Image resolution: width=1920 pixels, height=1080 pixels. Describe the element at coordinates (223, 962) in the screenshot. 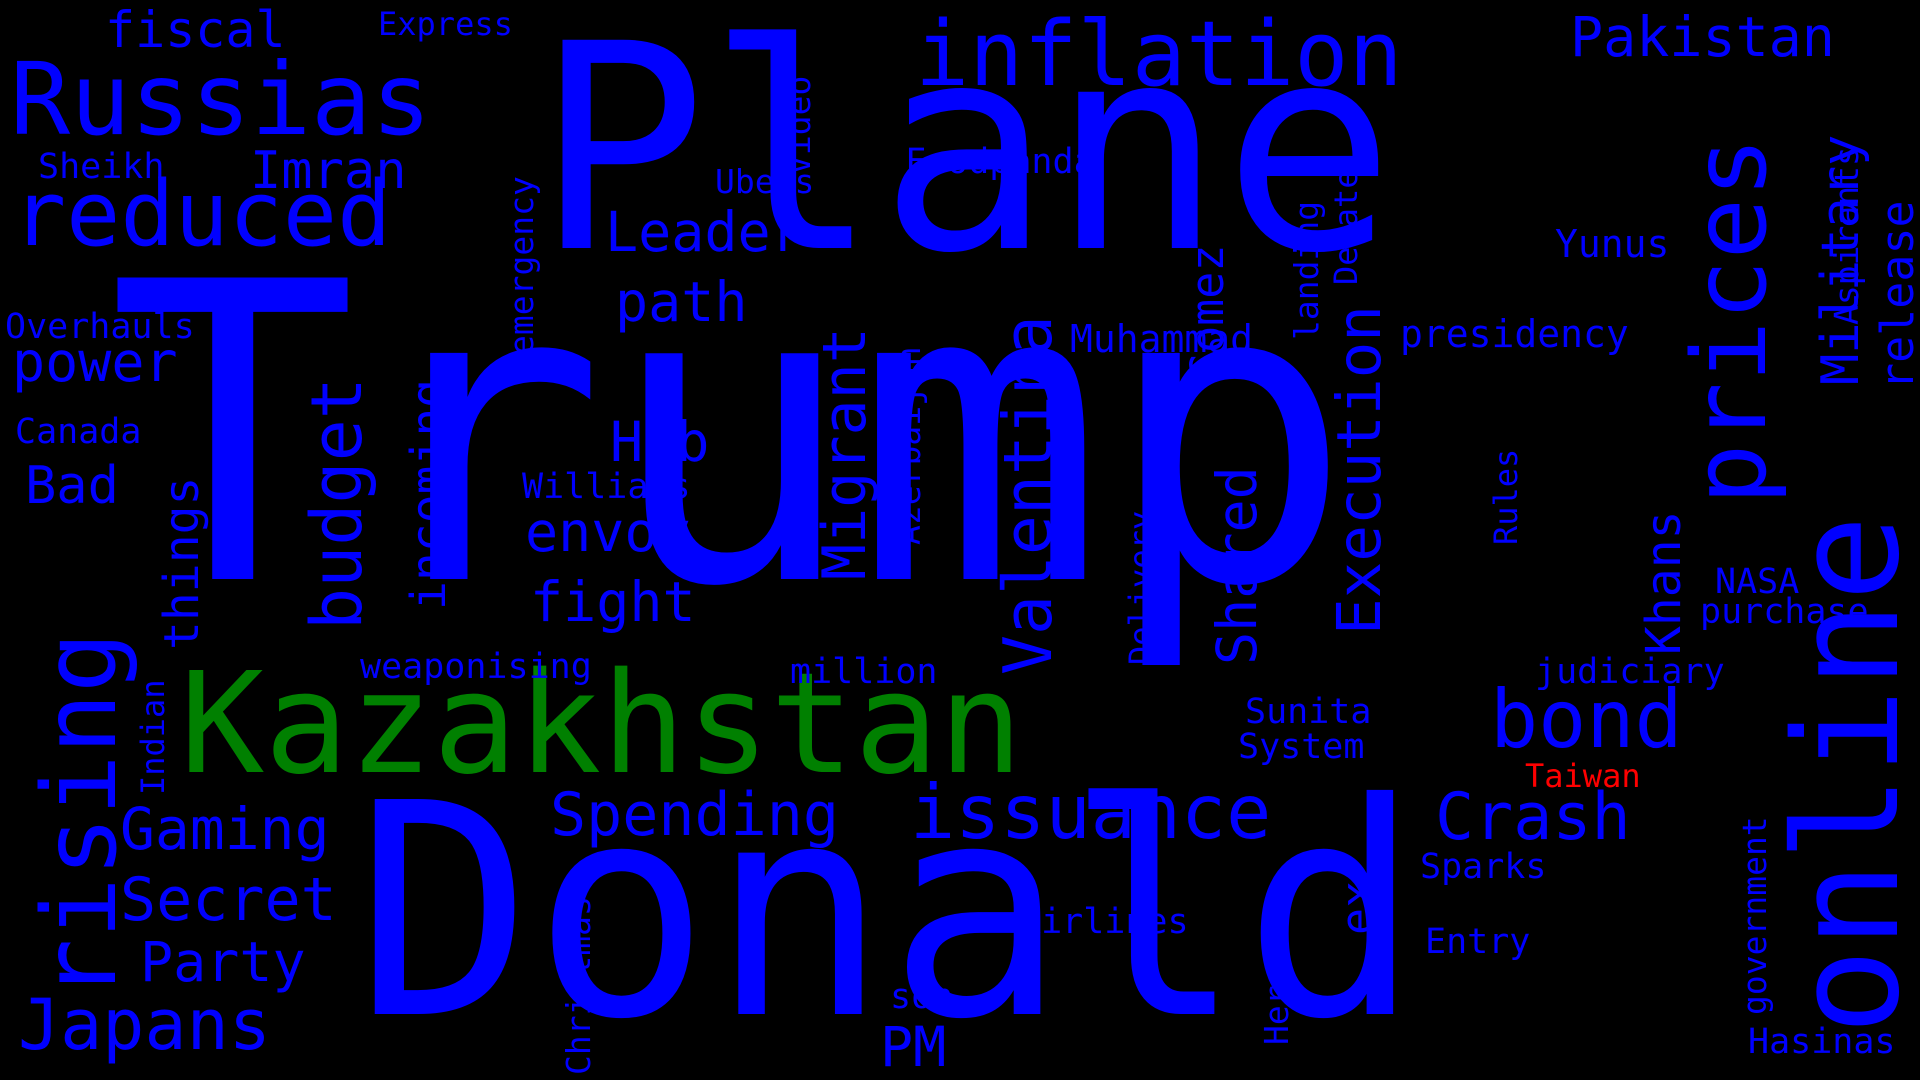

I see `word-party: Party` at that location.